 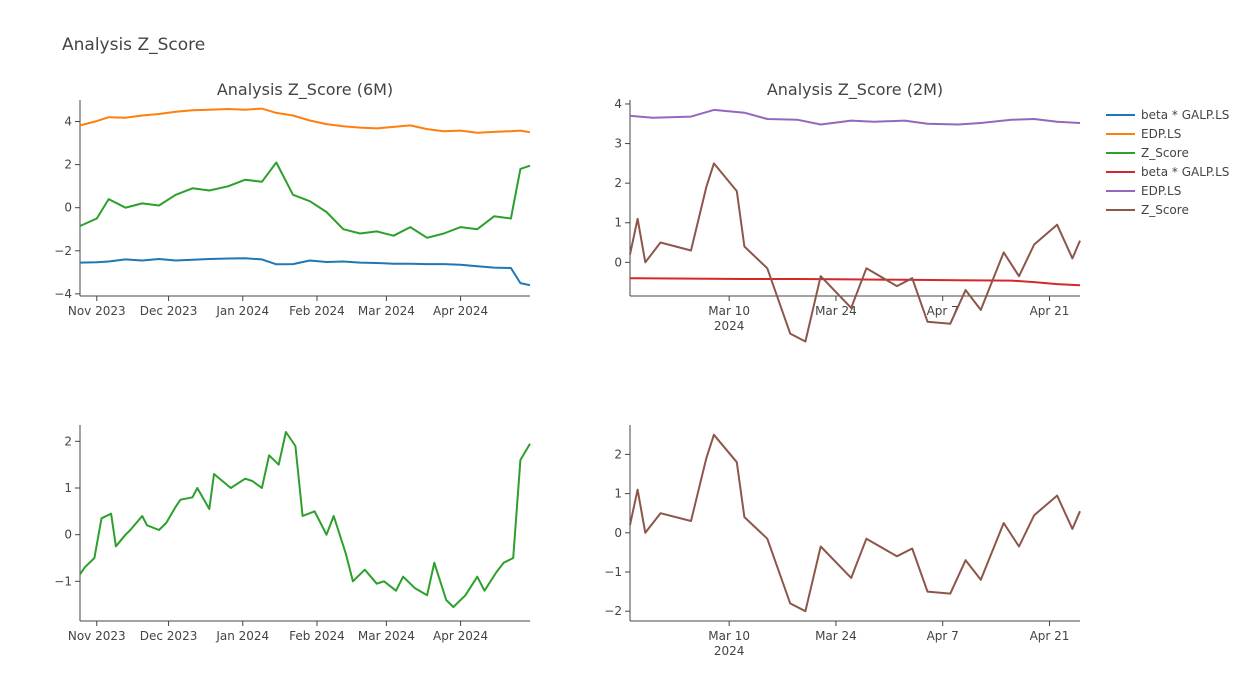 I want to click on y-tick-label: −4, so click(x=63, y=294).